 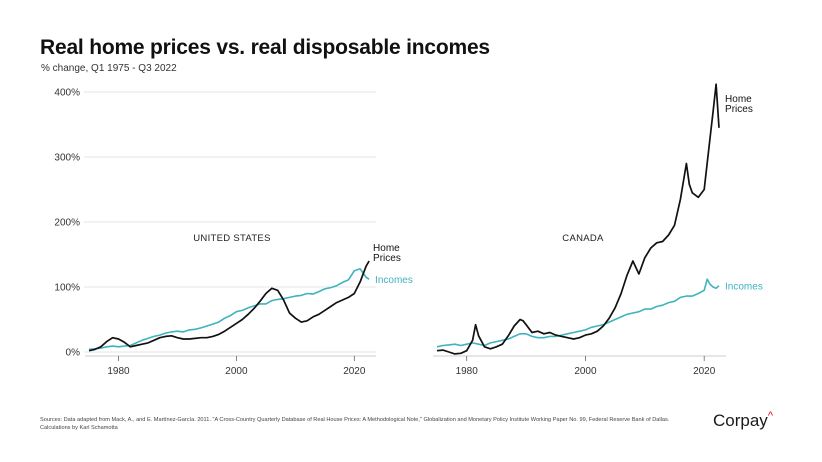 What do you see at coordinates (387, 253) in the screenshot?
I see `series-label-0-0: Home Prices` at bounding box center [387, 253].